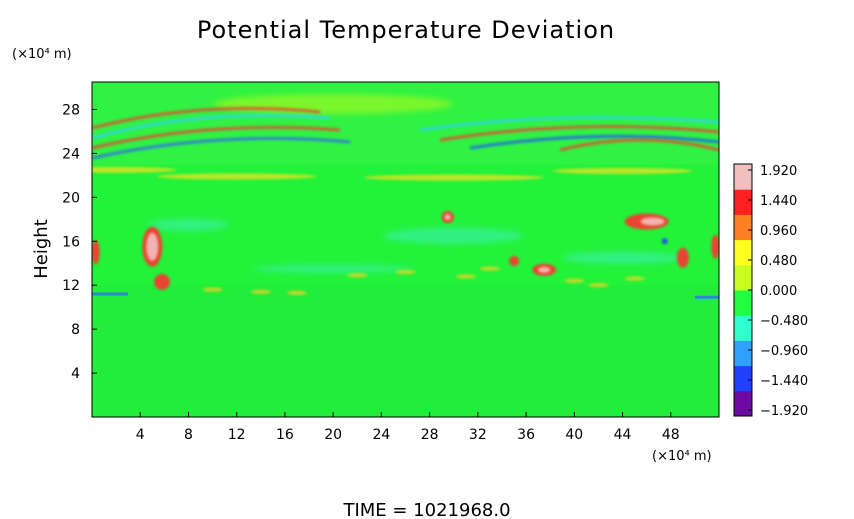  I want to click on x-tick-label: 36, so click(526, 435).